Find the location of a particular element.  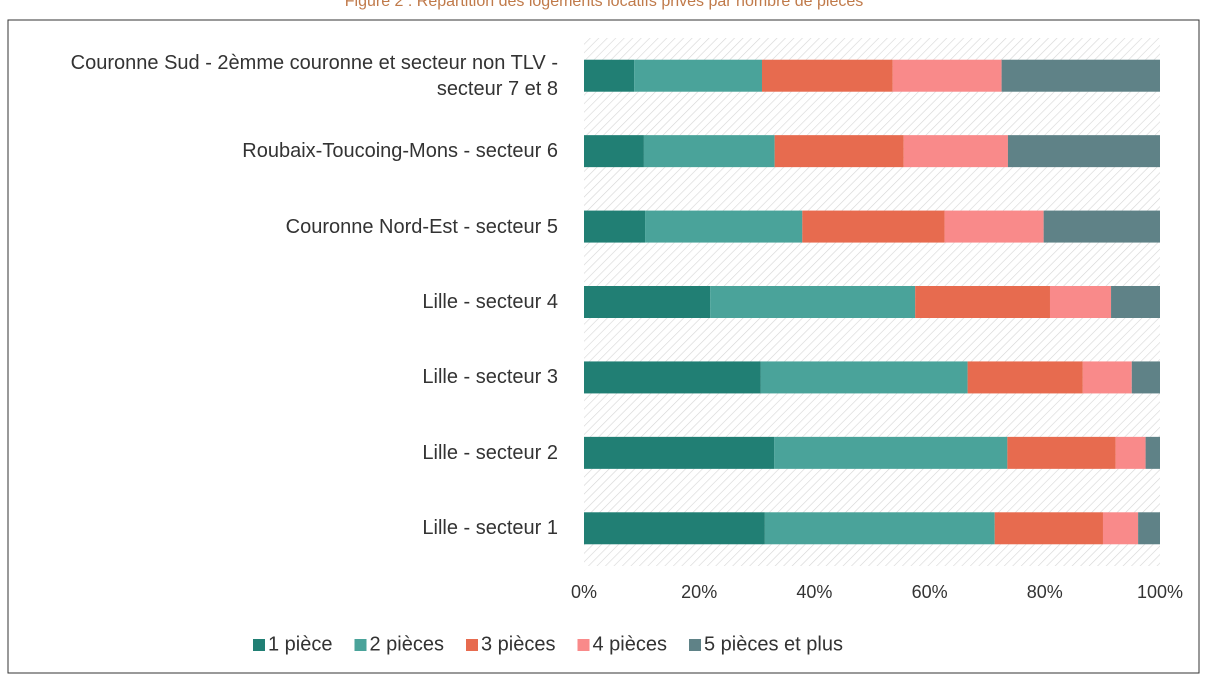

legend-label: 4 pièces is located at coordinates (630, 644).